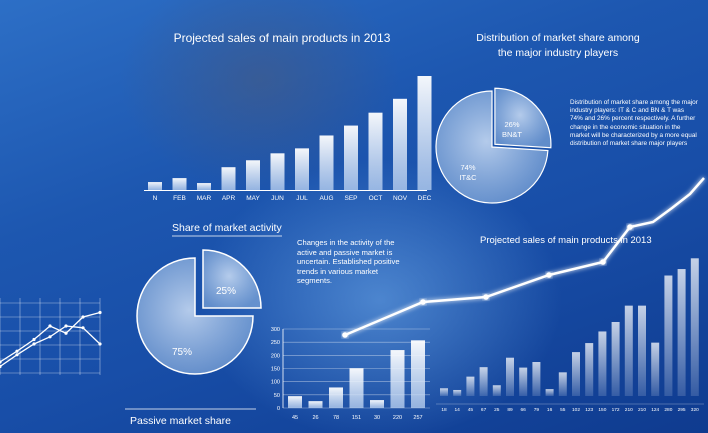 This screenshot has height=433, width=708. I want to click on chart5-tick-label: 150, so click(602, 410).